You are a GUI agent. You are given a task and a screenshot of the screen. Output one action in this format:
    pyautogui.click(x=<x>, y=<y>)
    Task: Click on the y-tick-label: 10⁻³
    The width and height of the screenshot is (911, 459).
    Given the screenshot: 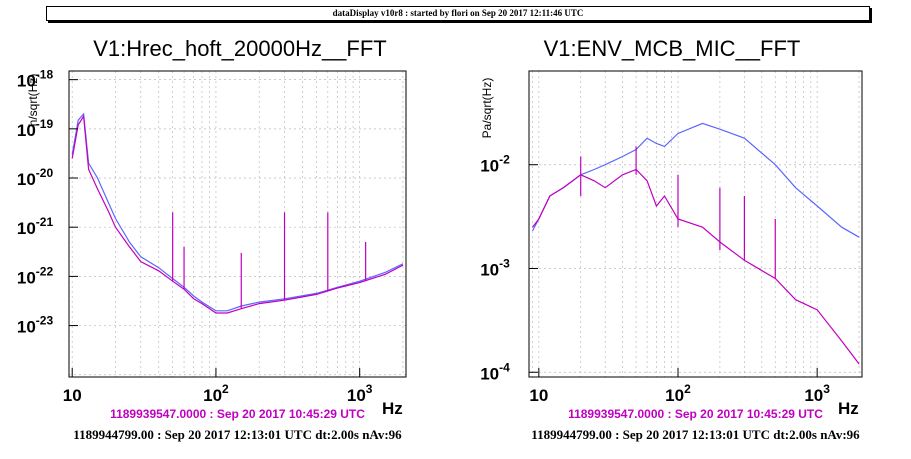 What is the action you would take?
    pyautogui.click(x=495, y=267)
    